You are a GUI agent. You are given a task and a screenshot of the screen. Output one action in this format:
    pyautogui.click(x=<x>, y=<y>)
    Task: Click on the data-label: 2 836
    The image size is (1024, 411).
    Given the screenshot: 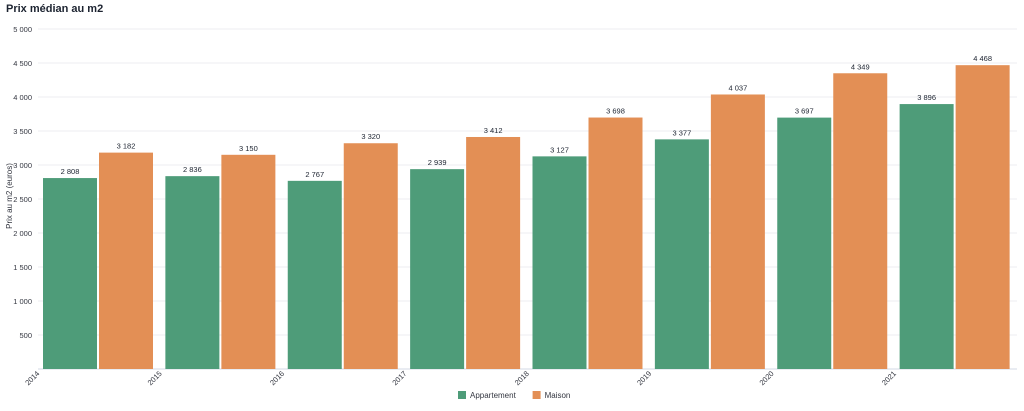 What is the action you would take?
    pyautogui.click(x=192, y=169)
    